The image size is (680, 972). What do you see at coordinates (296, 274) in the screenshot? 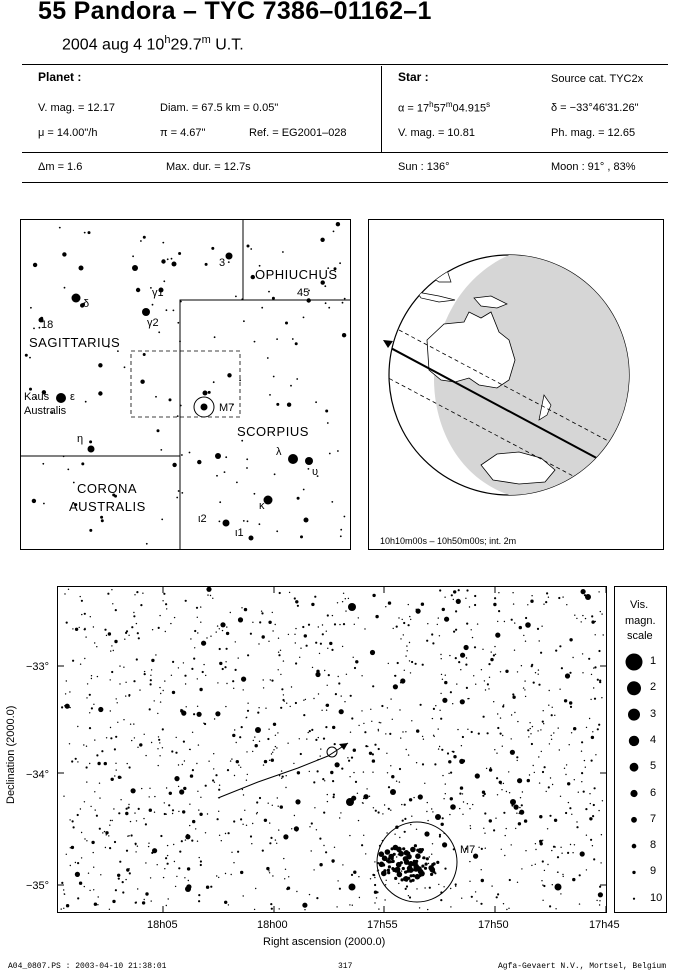
I see `label-ophiuchus: OPHIUCHUS` at bounding box center [296, 274].